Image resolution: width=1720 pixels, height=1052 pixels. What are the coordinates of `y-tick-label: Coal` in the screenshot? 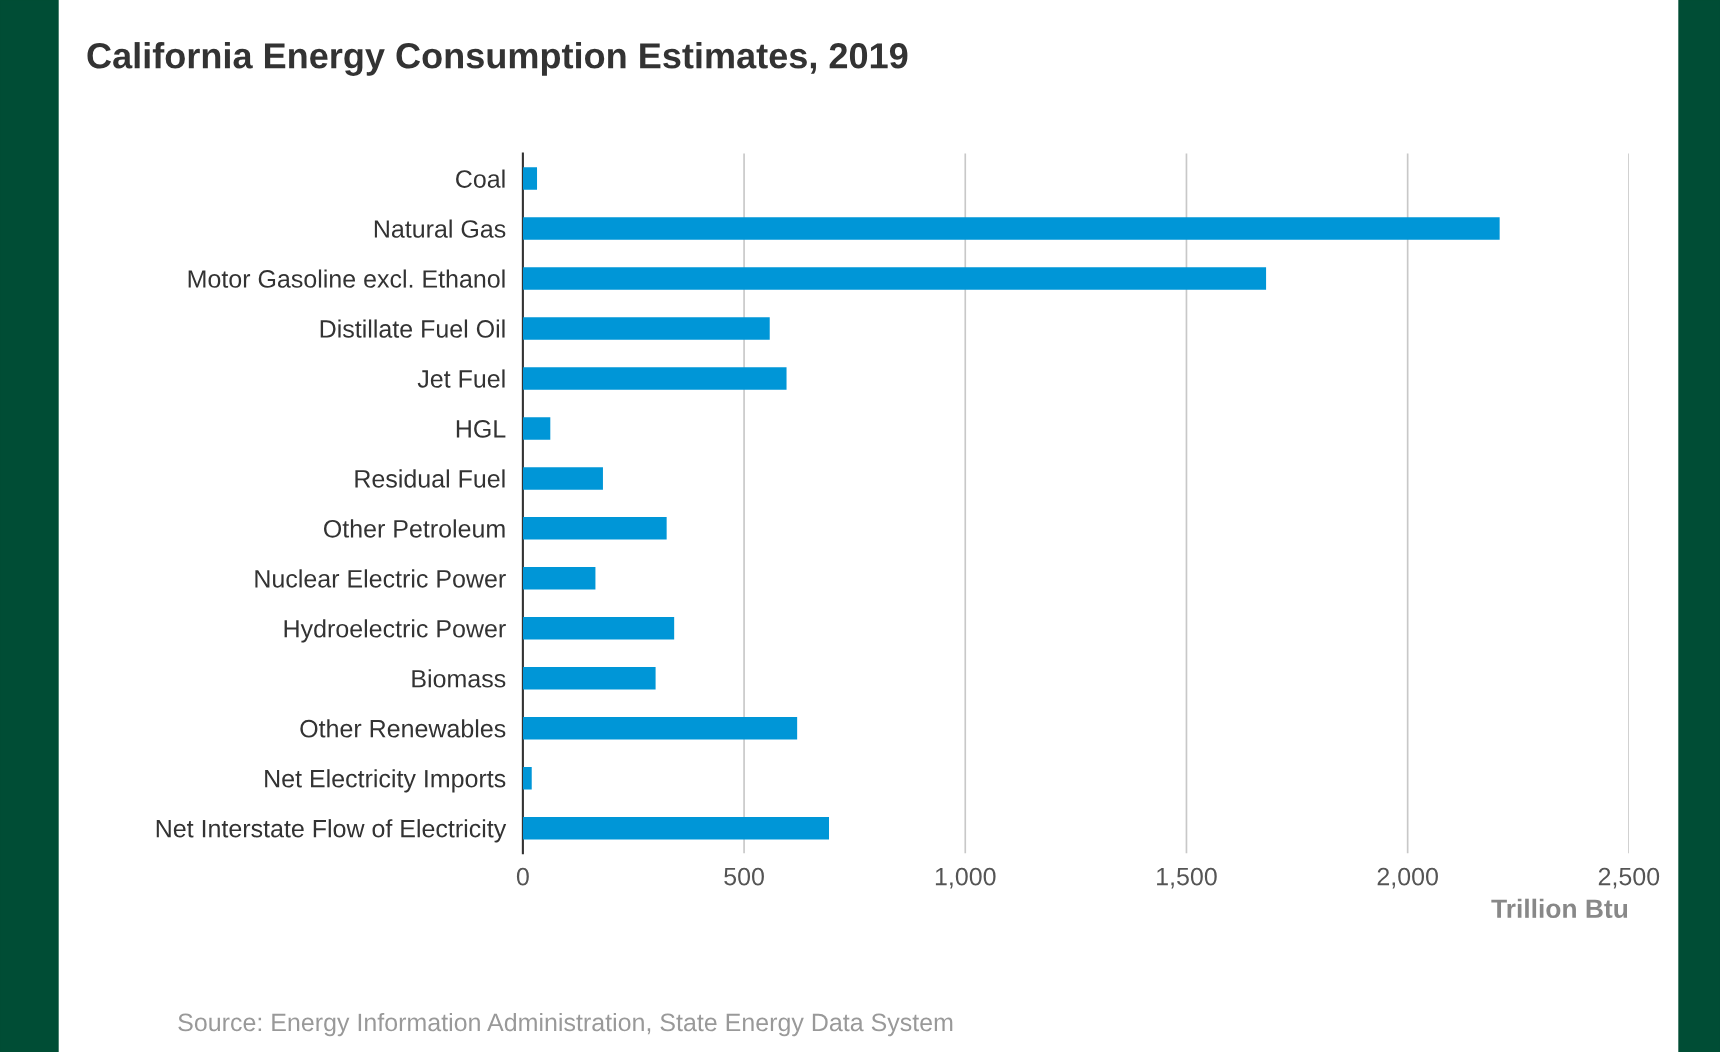 It's located at (480, 178).